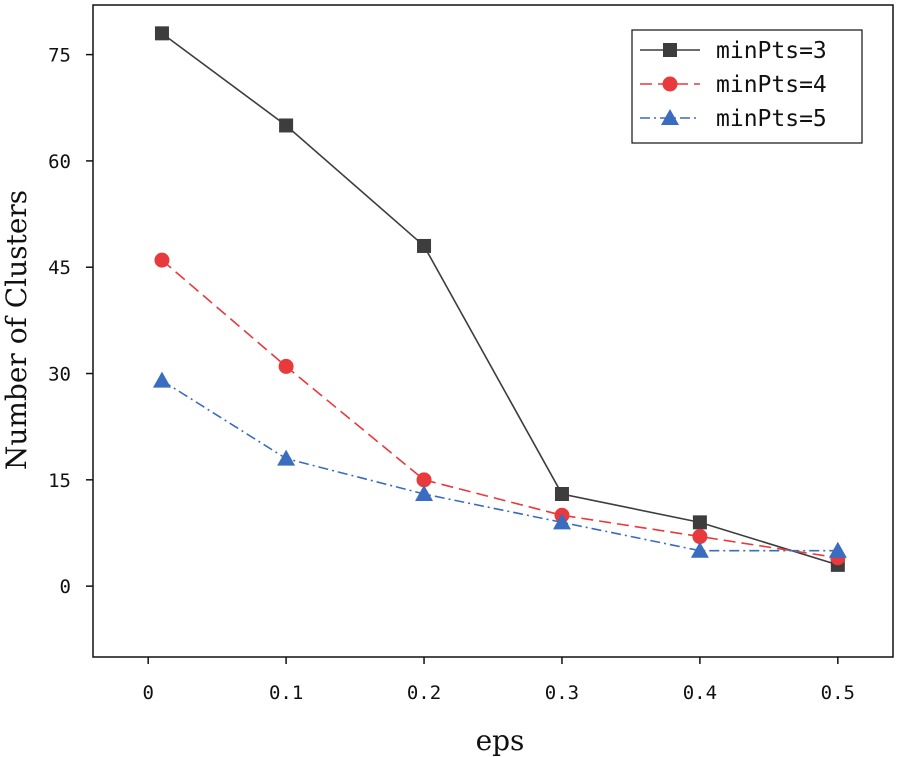 The height and width of the screenshot is (757, 905). I want to click on y-tick-label: 30, so click(59, 375).